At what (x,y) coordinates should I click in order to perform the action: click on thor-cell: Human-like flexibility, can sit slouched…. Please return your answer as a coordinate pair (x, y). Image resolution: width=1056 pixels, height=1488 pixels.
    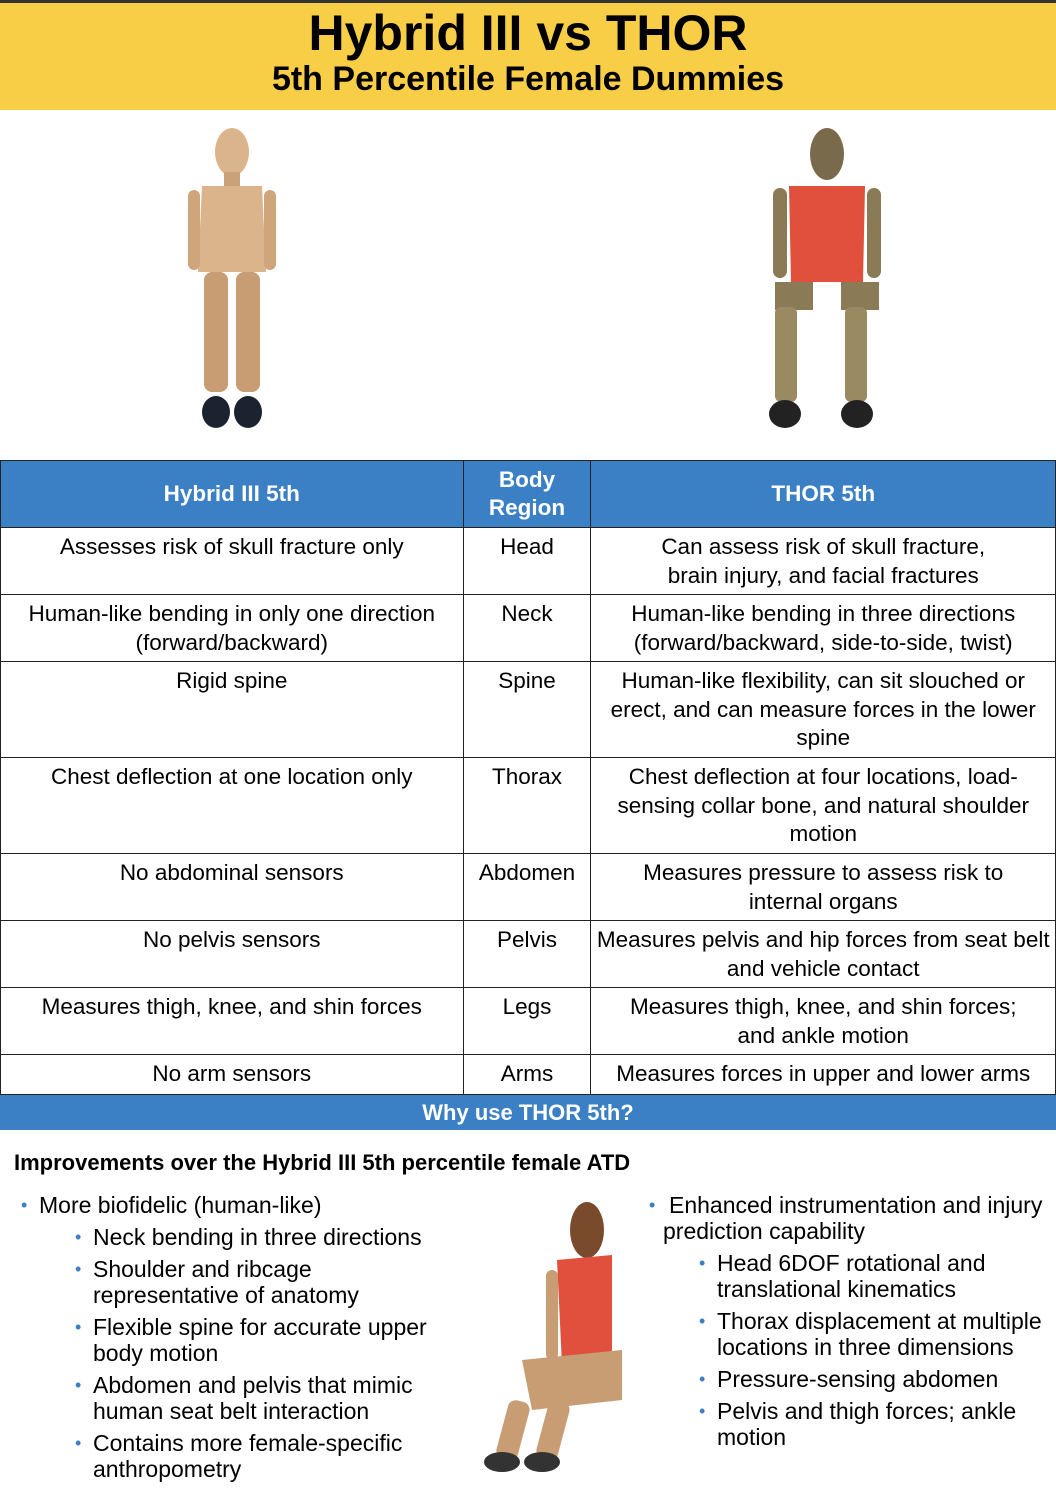
    Looking at the image, I should click on (823, 709).